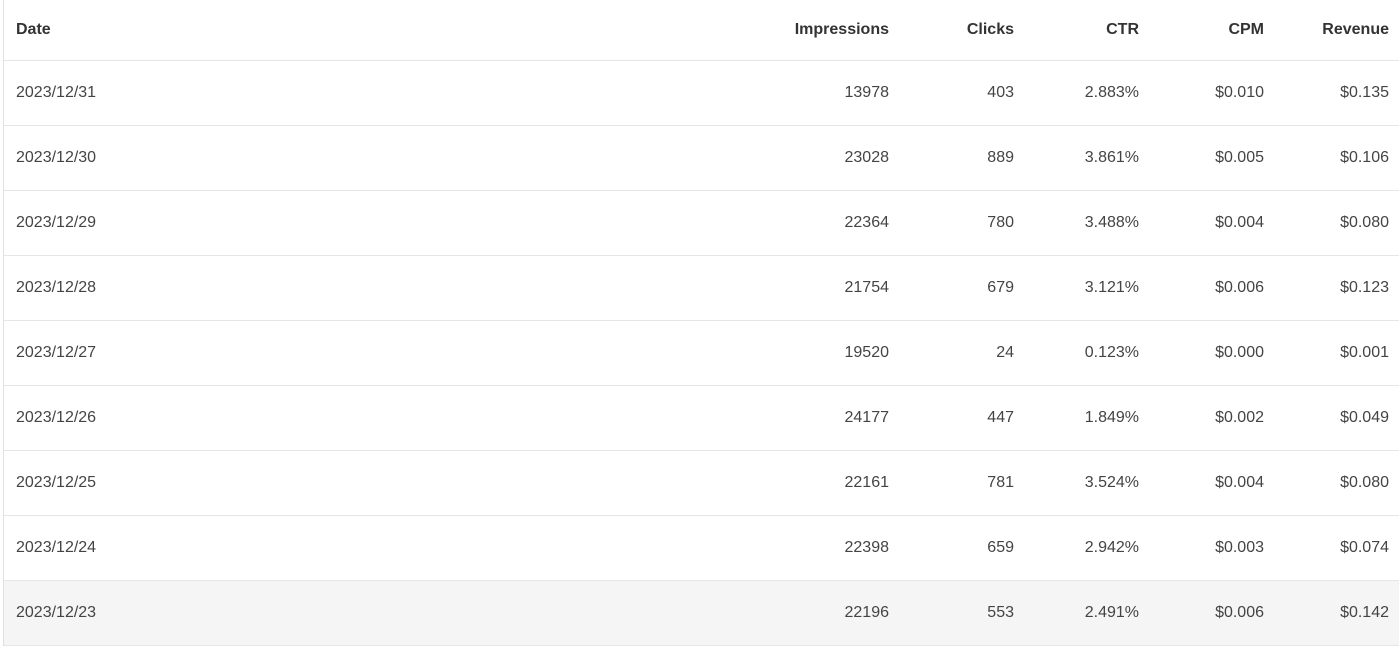 The width and height of the screenshot is (1399, 646). Describe the element at coordinates (1336, 158) in the screenshot. I see `cell-revenue: $0.106` at that location.